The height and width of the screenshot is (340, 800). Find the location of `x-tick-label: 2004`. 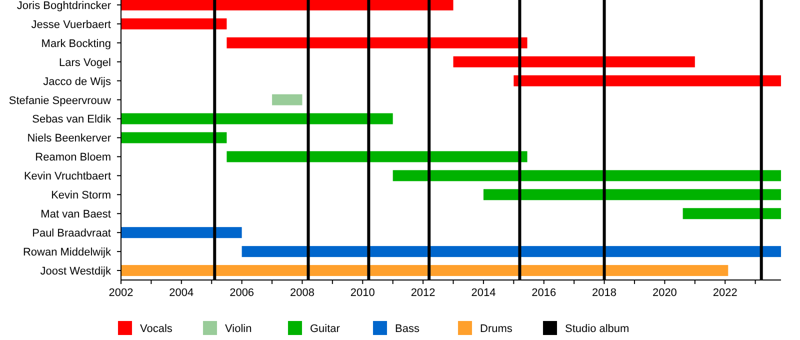

x-tick-label: 2004 is located at coordinates (181, 293).